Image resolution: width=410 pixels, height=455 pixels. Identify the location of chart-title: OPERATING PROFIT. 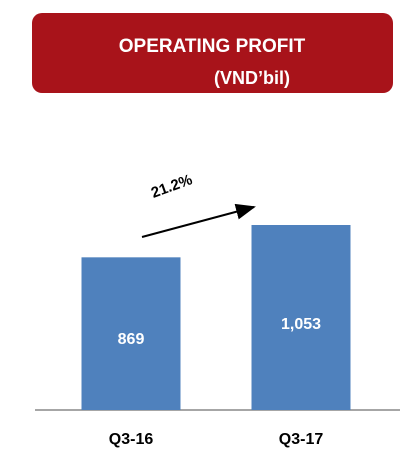
(212, 46).